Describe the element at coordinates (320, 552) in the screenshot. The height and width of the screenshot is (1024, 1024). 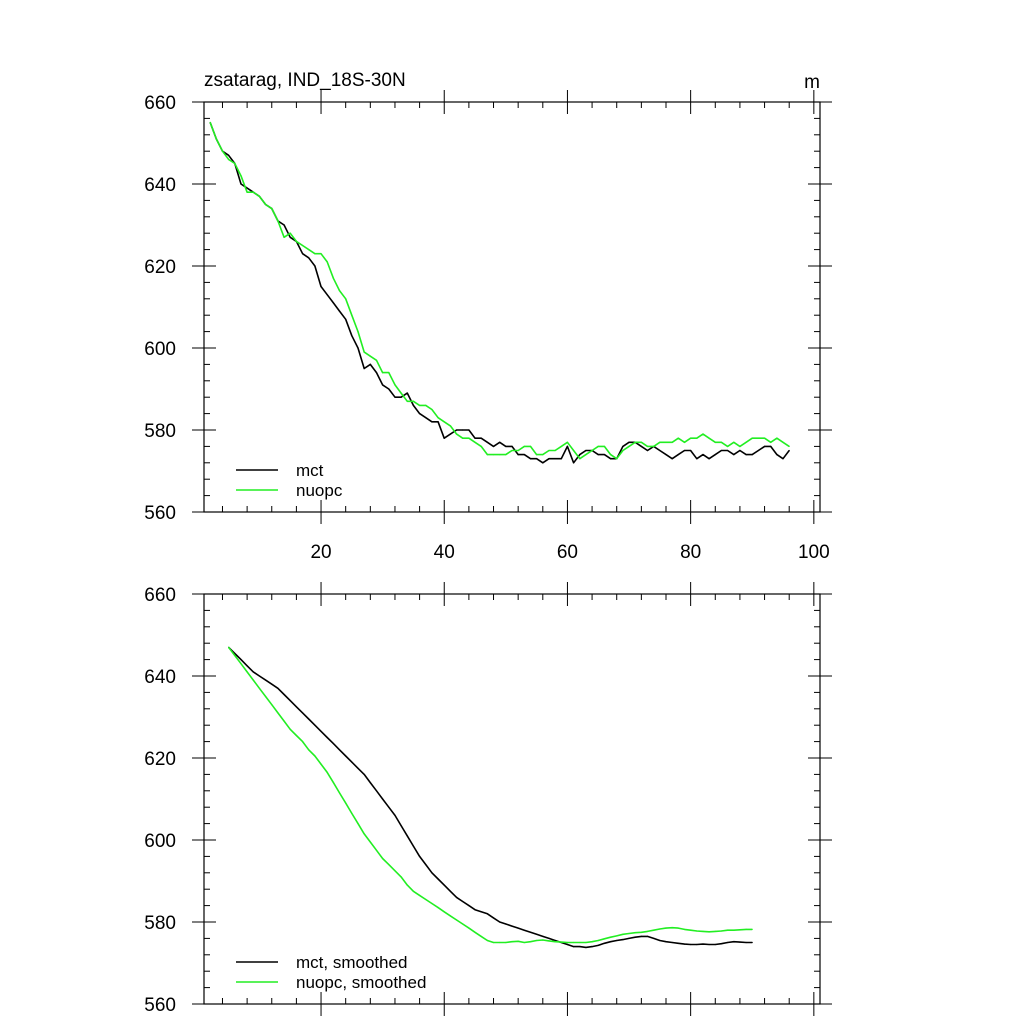
I see `x-tick-label: 20` at that location.